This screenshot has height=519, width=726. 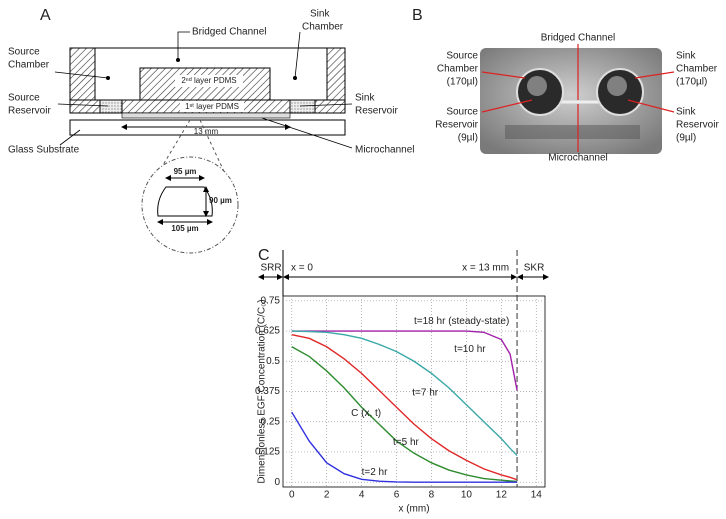 What do you see at coordinates (336, 74) in the screenshot?
I see `wall` at bounding box center [336, 74].